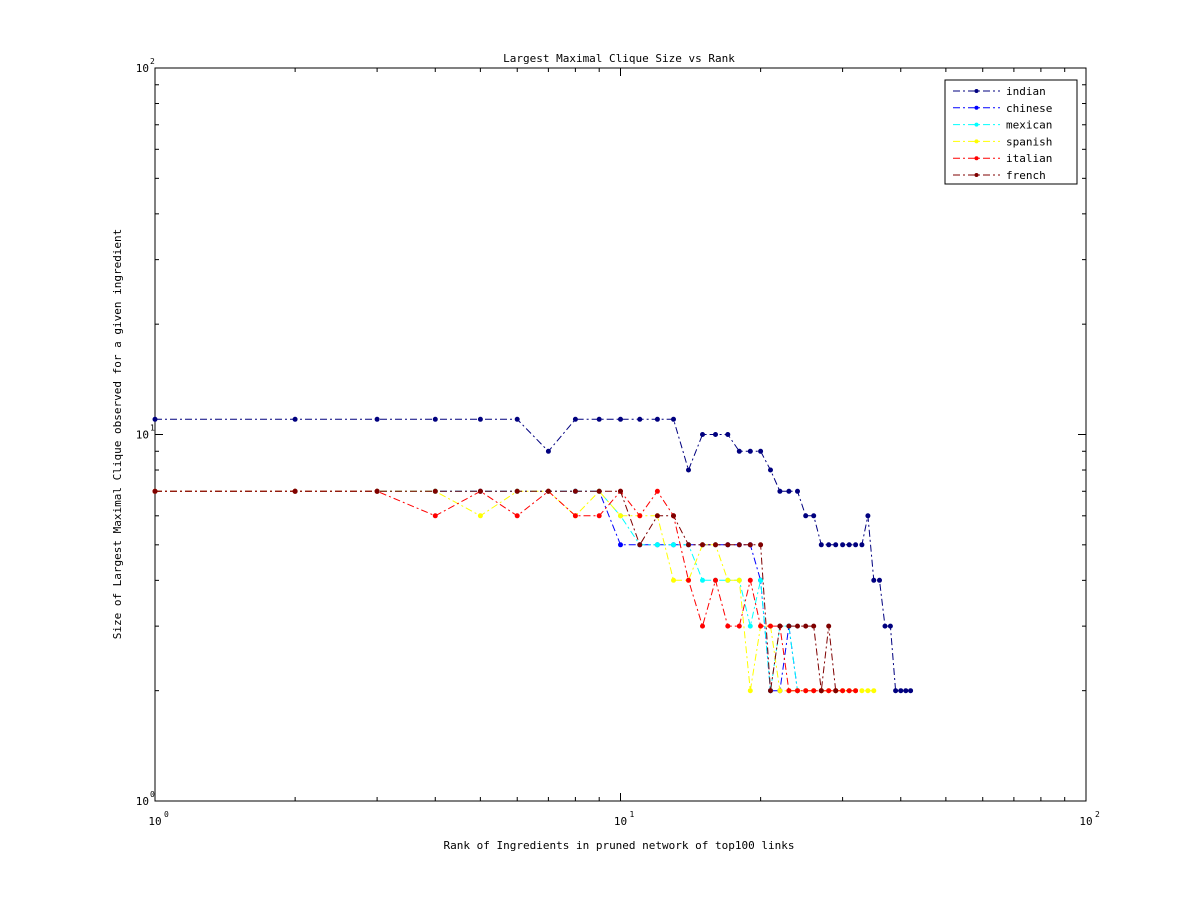 The image size is (1200, 900). What do you see at coordinates (1002, 141) in the screenshot?
I see `legend-item-spanish: spanish` at bounding box center [1002, 141].